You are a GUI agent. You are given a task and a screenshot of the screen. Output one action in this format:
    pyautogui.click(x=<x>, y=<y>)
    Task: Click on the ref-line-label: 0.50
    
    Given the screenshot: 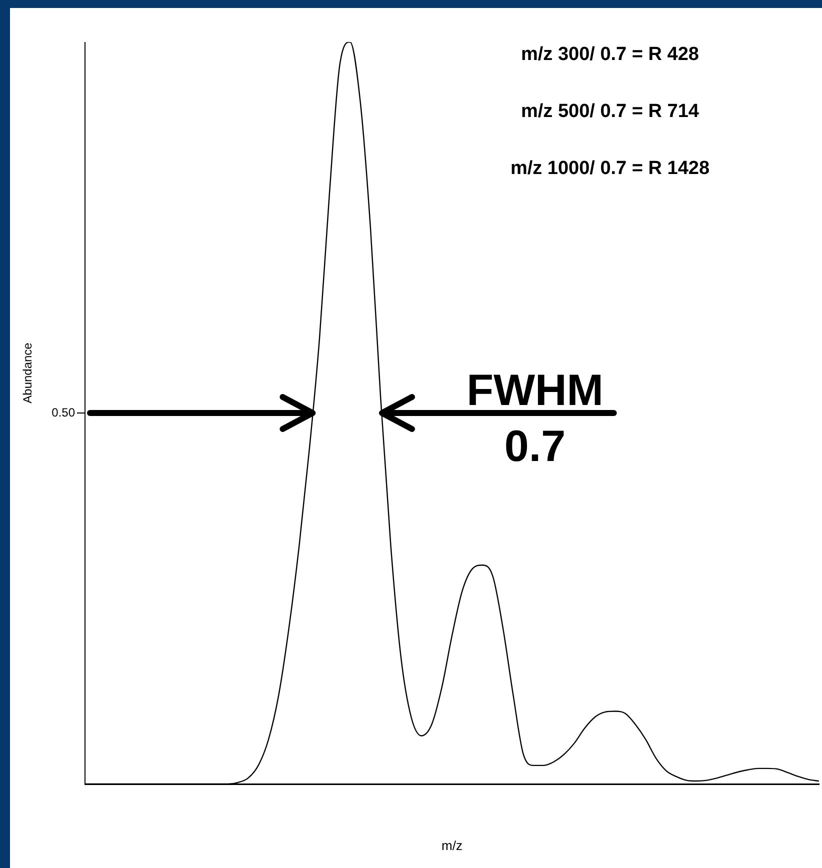 What is the action you would take?
    pyautogui.click(x=64, y=412)
    